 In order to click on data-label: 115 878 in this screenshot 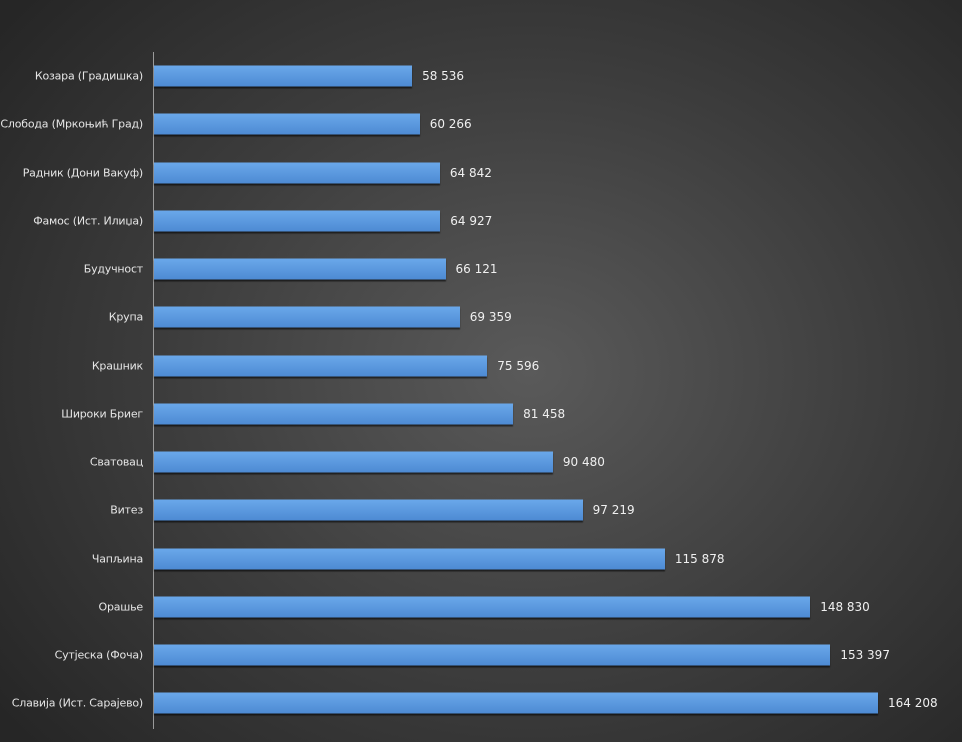, I will do `click(699, 558)`.